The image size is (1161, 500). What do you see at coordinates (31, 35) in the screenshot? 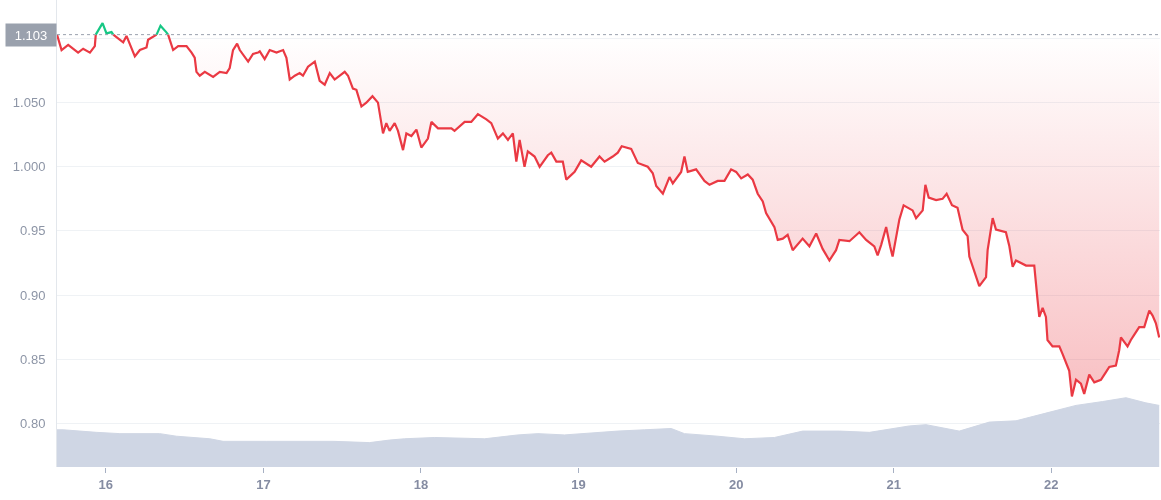
I see `ref-line-label: 1.103` at bounding box center [31, 35].